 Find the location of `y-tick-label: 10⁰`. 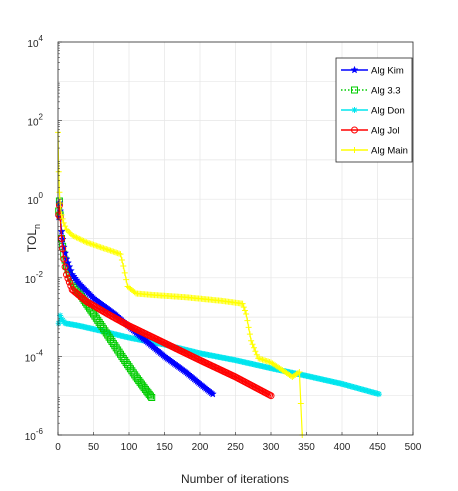

y-tick-label: 10⁰ is located at coordinates (35, 199).